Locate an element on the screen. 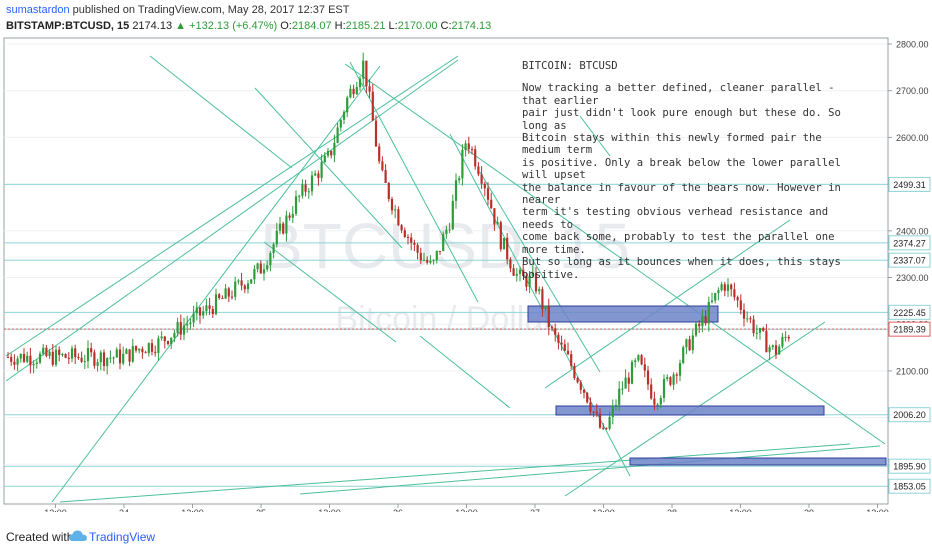  tradingview-link: TradingView is located at coordinates (122, 537).